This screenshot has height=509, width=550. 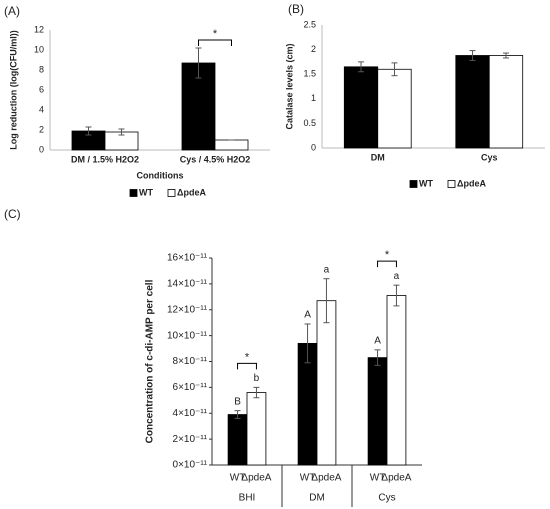 What do you see at coordinates (39, 49) in the screenshot?
I see `y-tick-label: 10` at bounding box center [39, 49].